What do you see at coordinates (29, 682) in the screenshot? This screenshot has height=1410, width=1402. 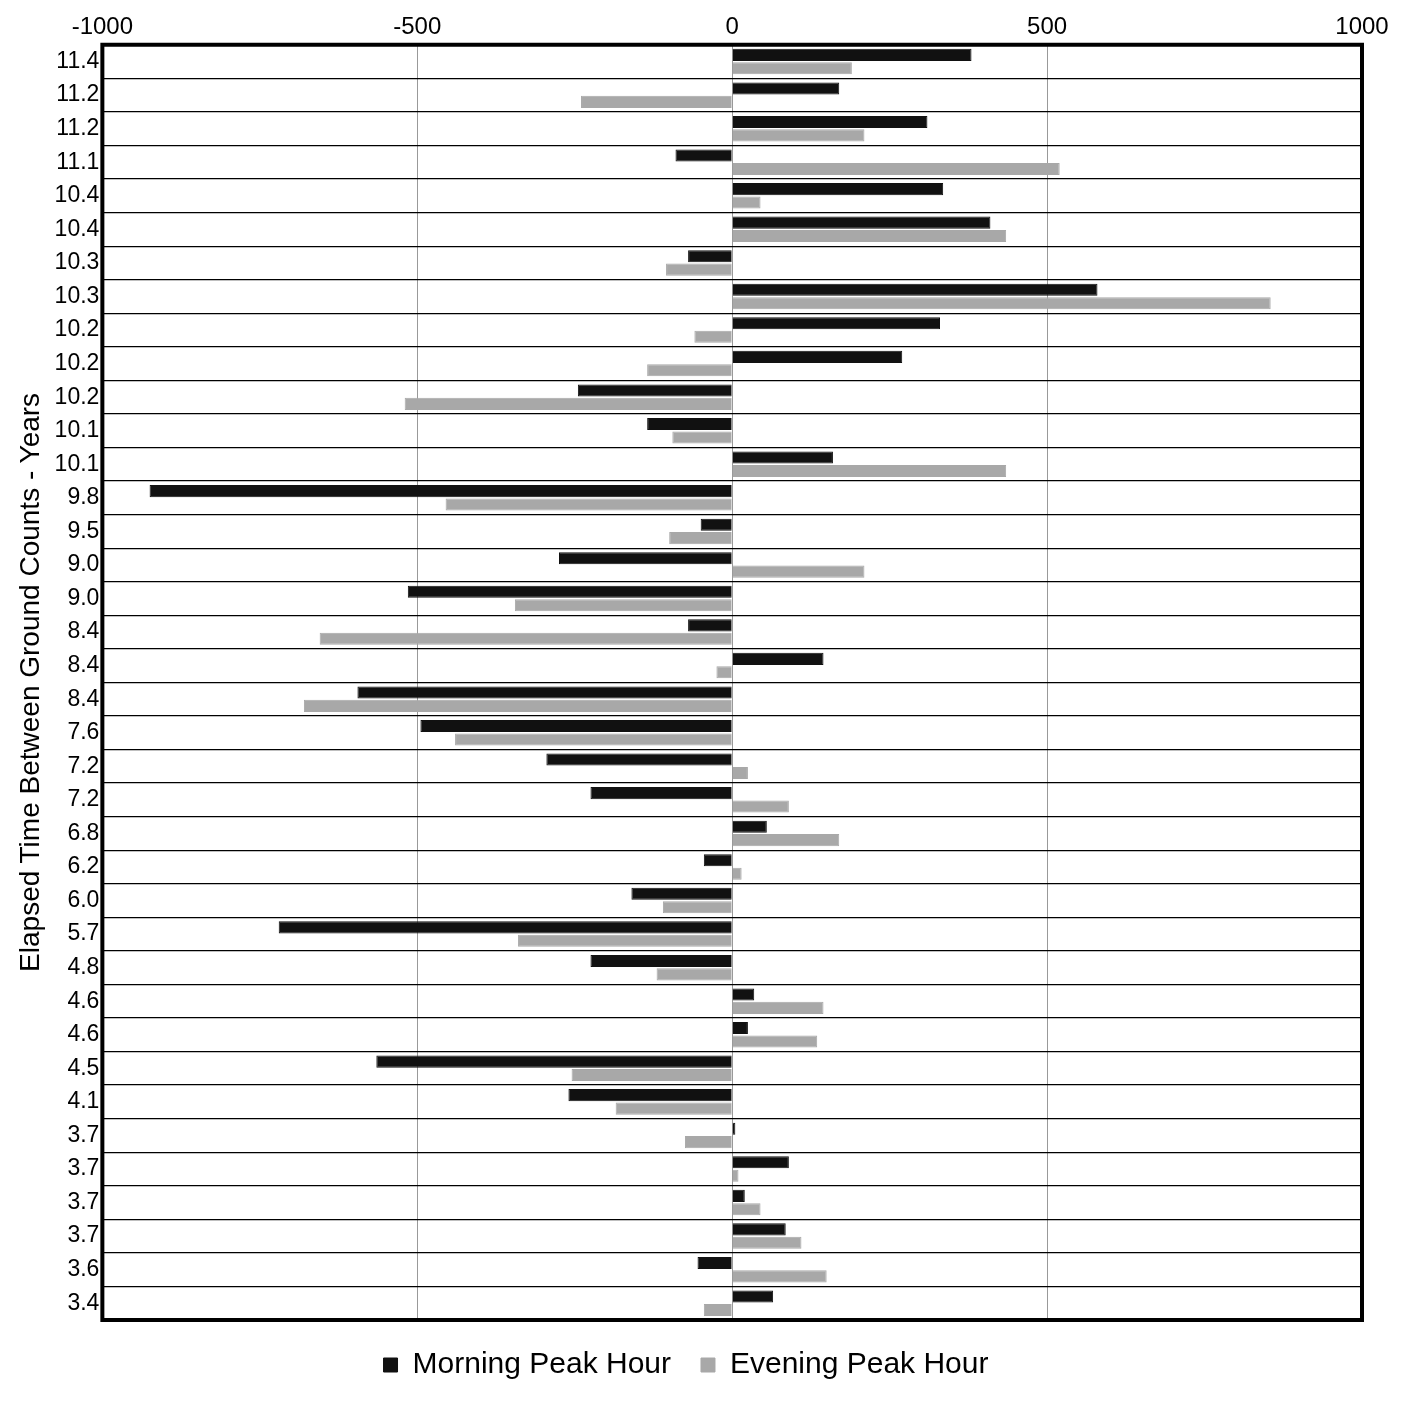 I see `y-axis-title: Elapsed Time Between Ground Counts - Years` at bounding box center [29, 682].